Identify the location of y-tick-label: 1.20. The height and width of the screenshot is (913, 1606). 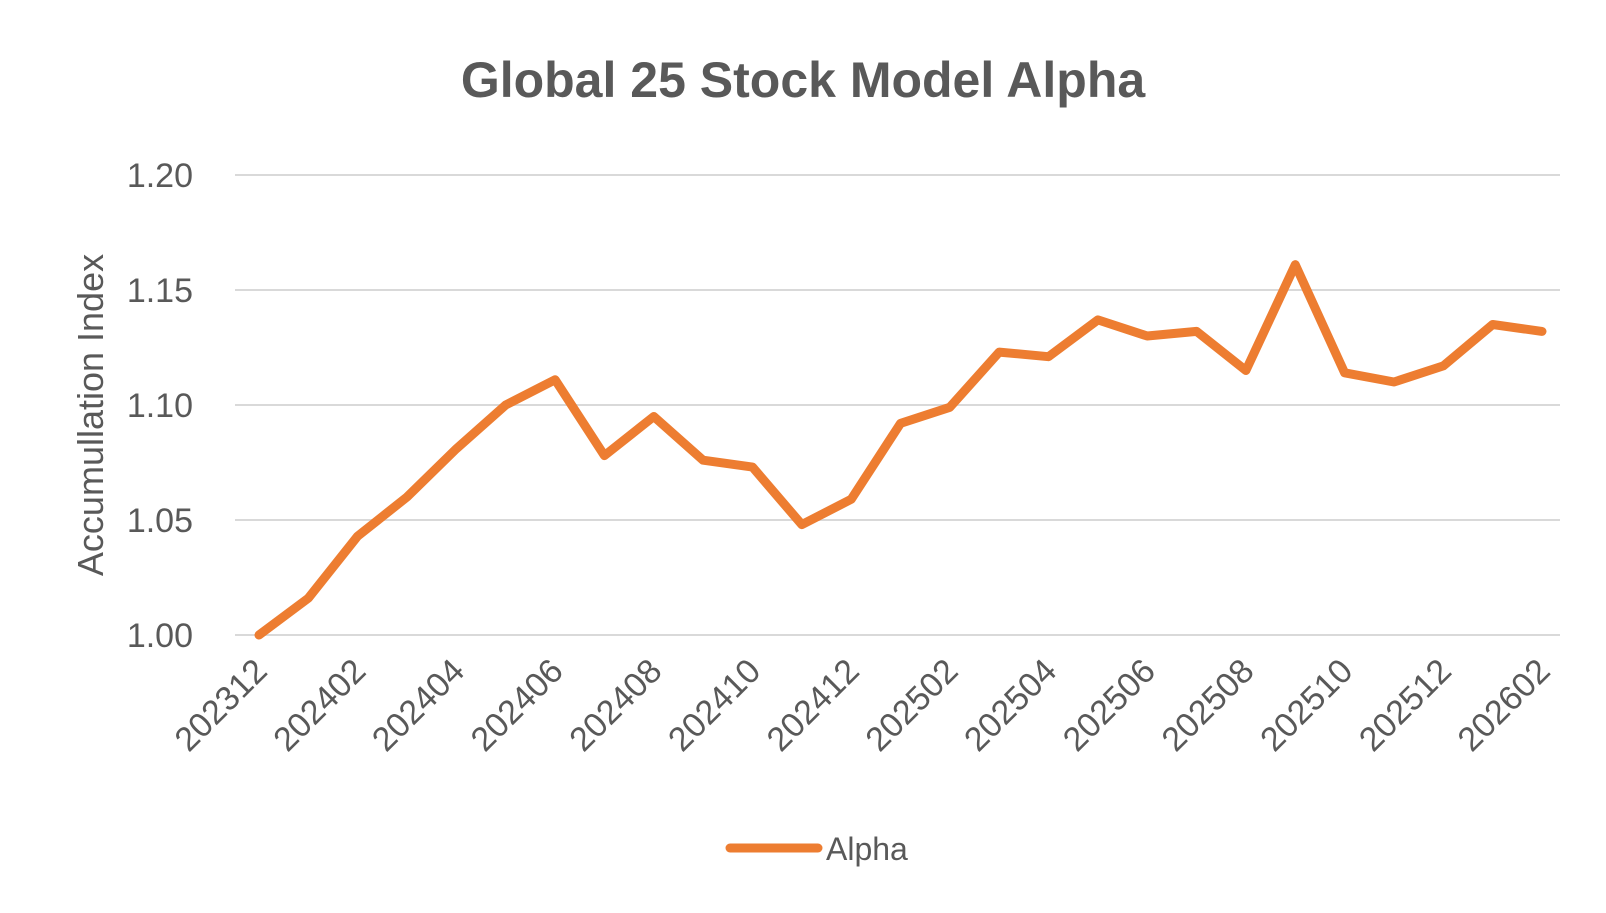
(160, 176).